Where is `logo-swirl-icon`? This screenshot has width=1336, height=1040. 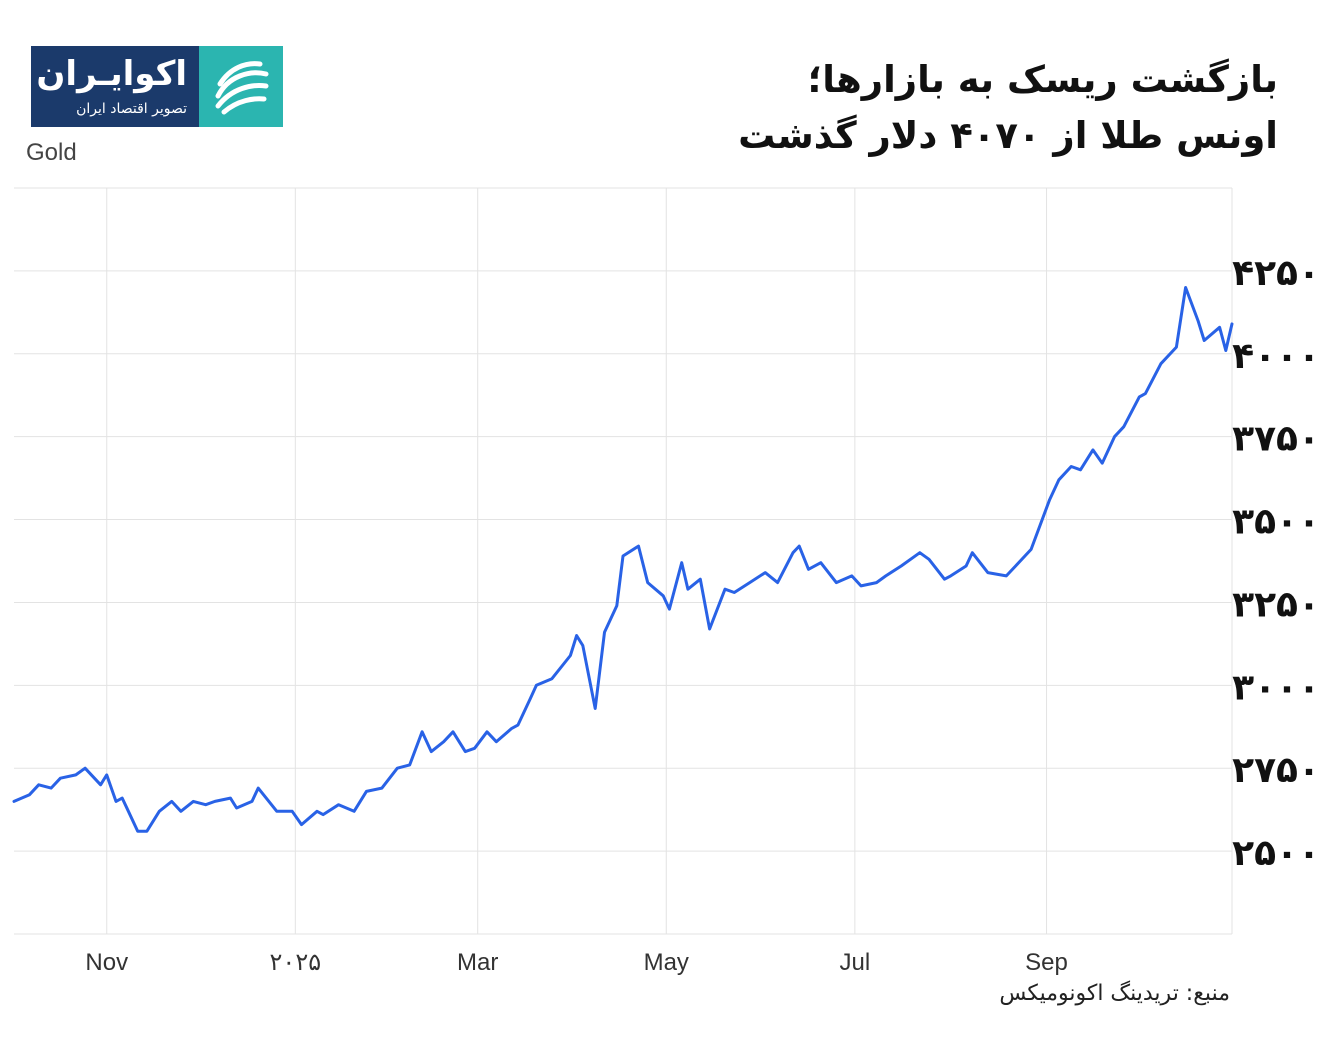
logo-swirl-icon is located at coordinates (241, 86).